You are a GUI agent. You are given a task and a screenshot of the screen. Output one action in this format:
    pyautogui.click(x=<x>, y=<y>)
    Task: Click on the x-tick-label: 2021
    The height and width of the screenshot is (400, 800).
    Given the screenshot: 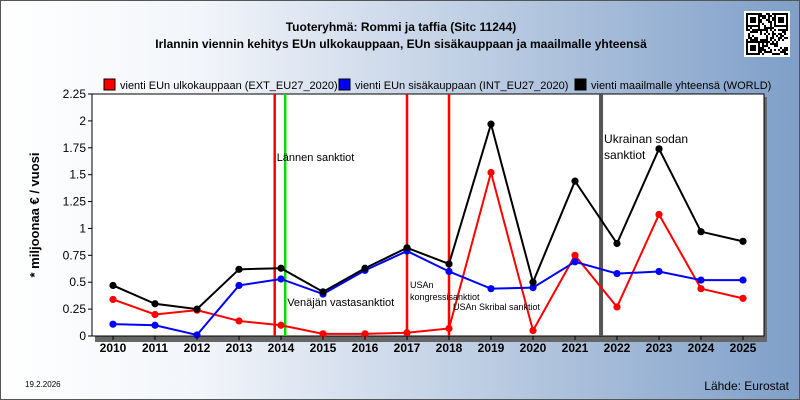 What is the action you would take?
    pyautogui.click(x=575, y=348)
    